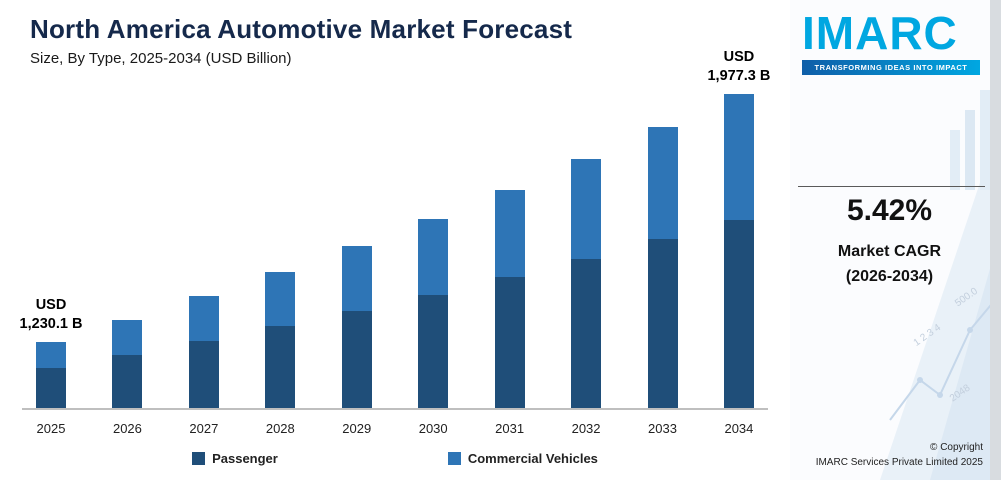 Image resolution: width=1001 pixels, height=480 pixels. I want to click on legend-item-passenger: Passenger, so click(235, 458).